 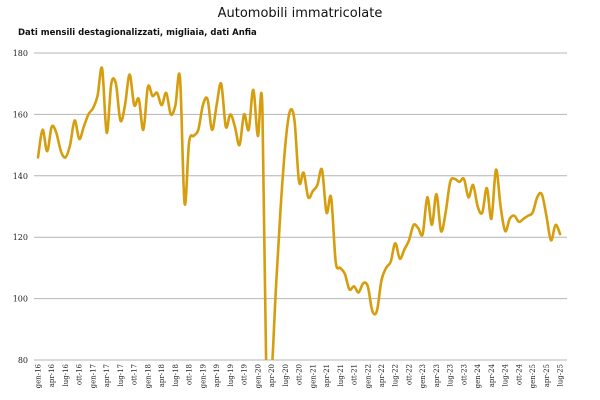 What do you see at coordinates (382, 375) in the screenshot?
I see `x-tick-label: apr-22` at bounding box center [382, 375].